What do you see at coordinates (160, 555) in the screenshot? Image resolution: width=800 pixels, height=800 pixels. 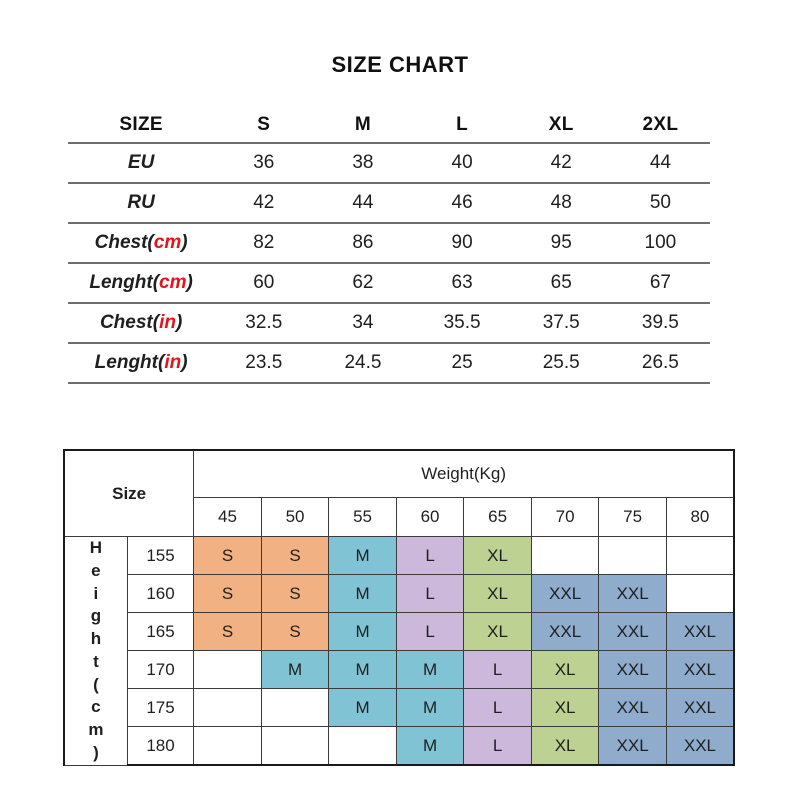 I see `height-value-cell: 155` at bounding box center [160, 555].